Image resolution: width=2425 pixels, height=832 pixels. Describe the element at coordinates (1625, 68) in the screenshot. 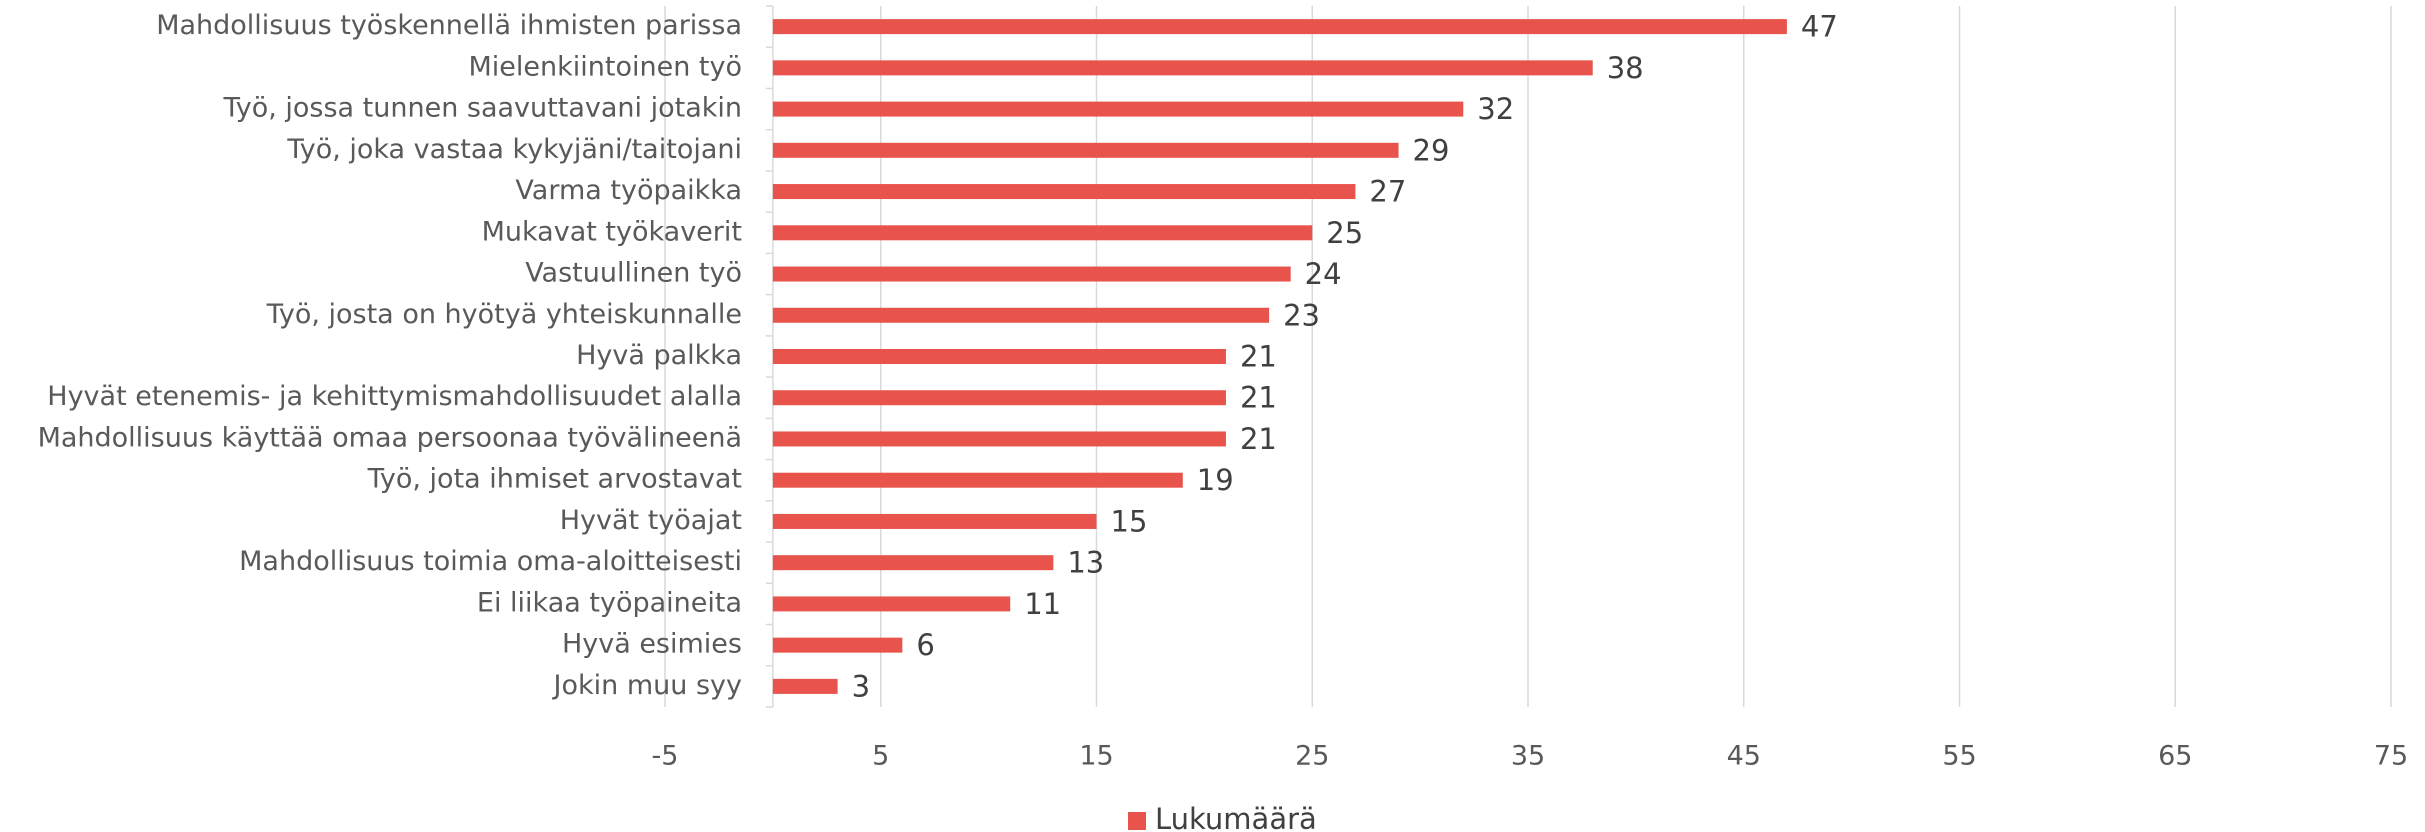

I see `data-label: 38` at that location.